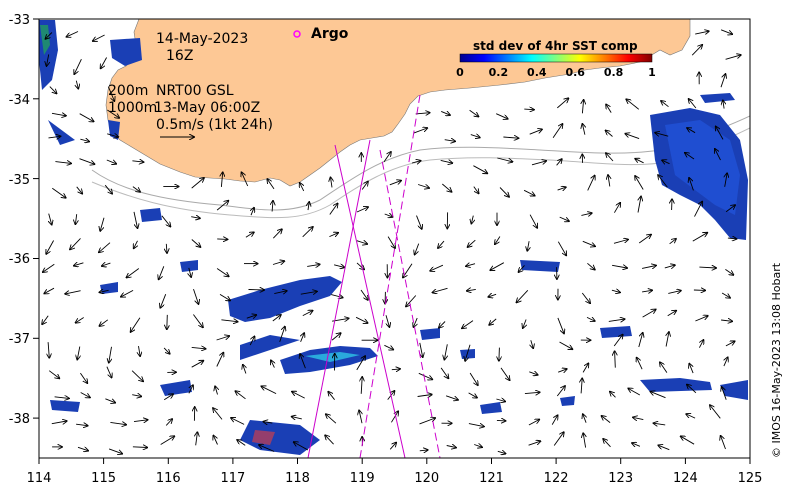 The image size is (791, 492). I want to click on x-tick-label: 122, so click(556, 478).